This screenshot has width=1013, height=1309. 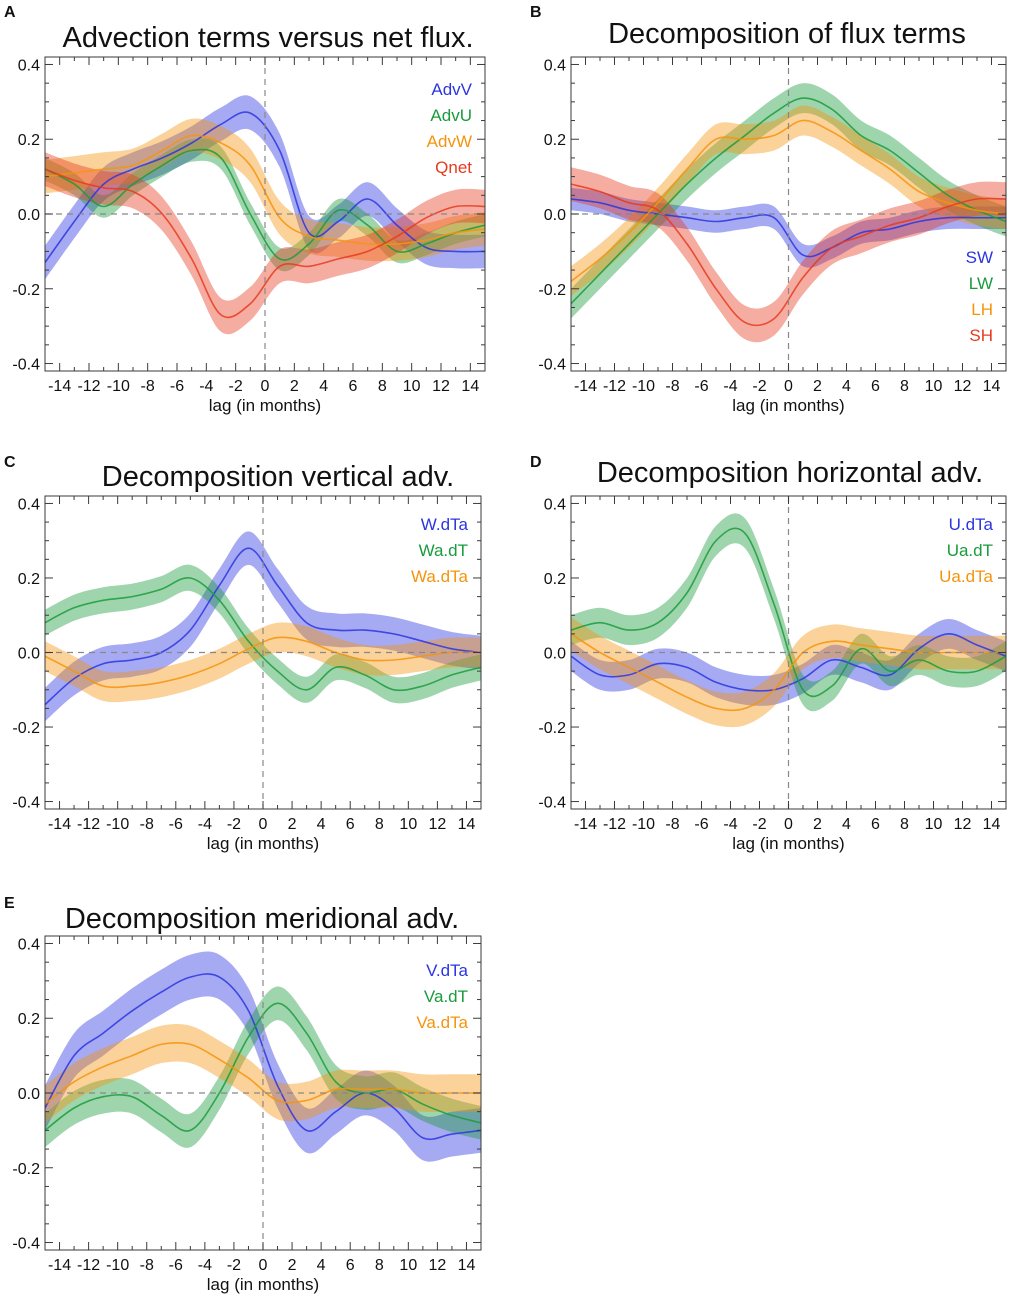 I want to click on legend-entry-ua-dta: Ua.dTa, so click(x=966, y=576).